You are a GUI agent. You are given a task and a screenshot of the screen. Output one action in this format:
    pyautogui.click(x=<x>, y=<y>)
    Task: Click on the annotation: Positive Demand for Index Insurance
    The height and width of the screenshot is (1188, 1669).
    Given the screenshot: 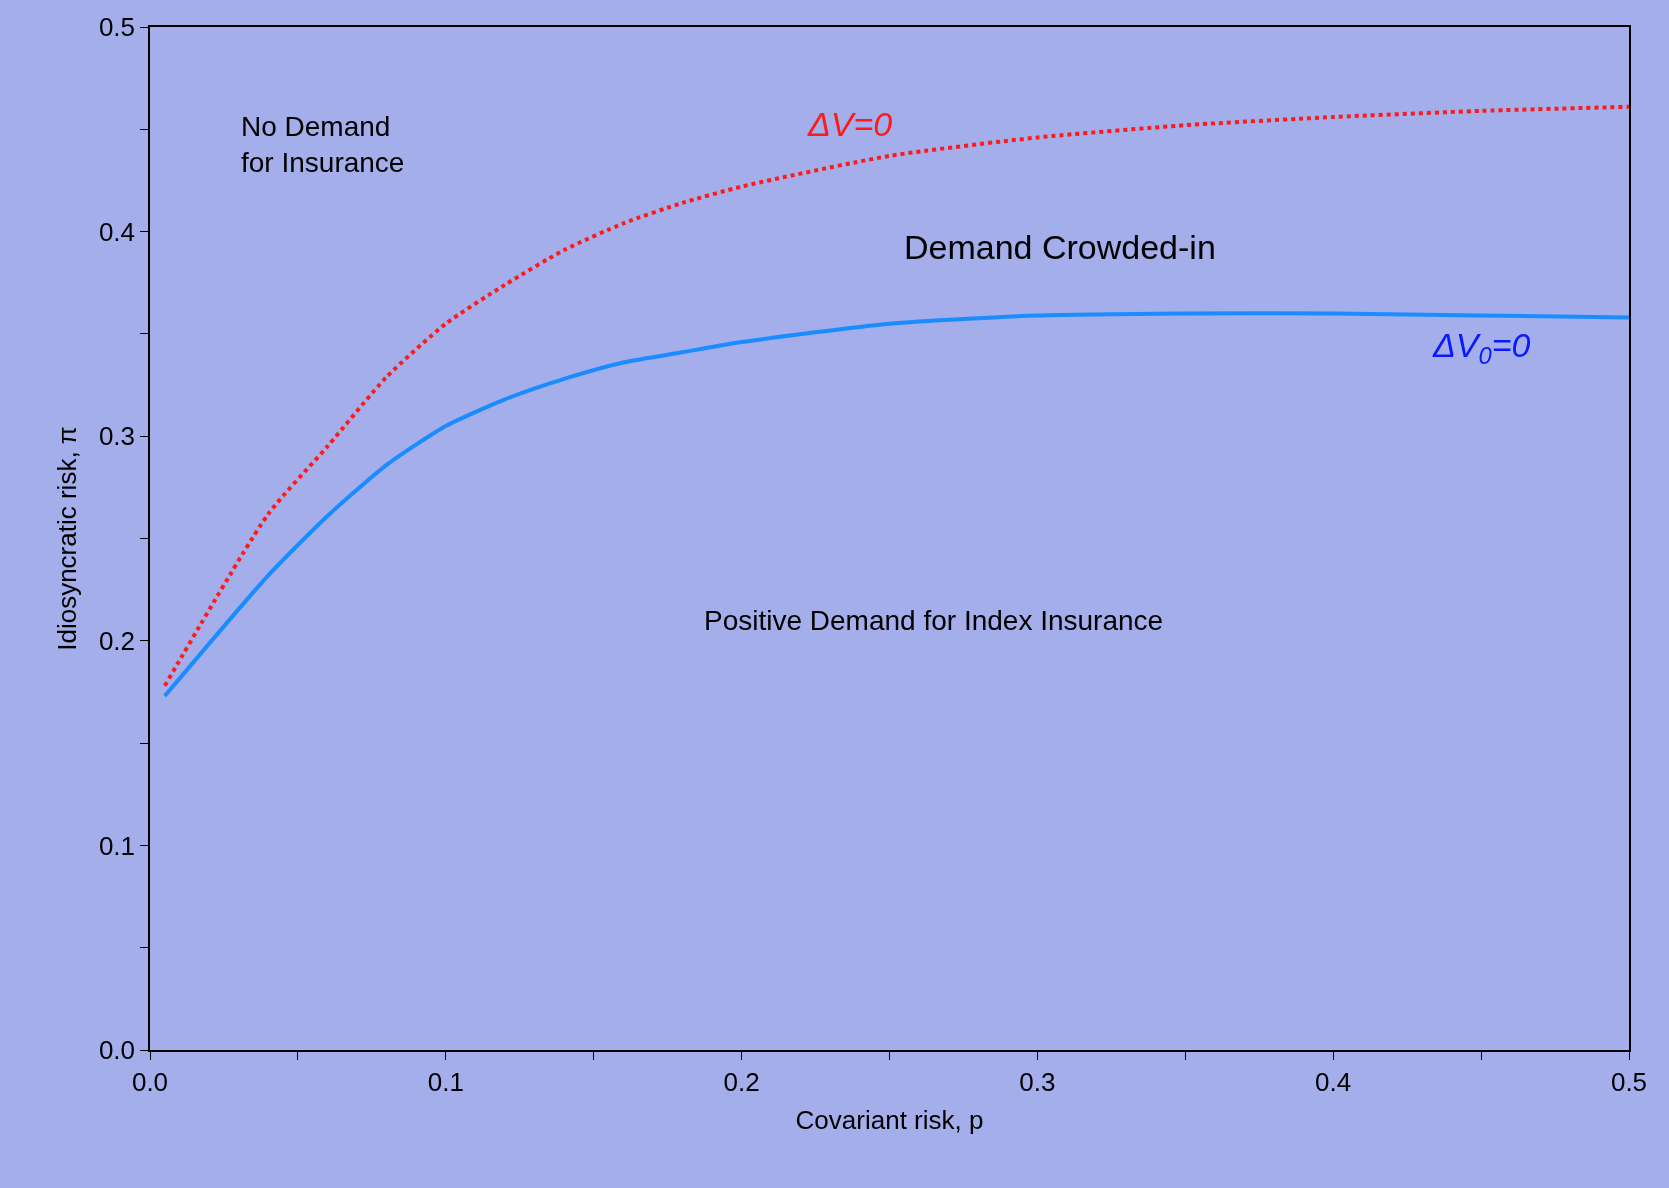 What is the action you would take?
    pyautogui.click(x=934, y=620)
    